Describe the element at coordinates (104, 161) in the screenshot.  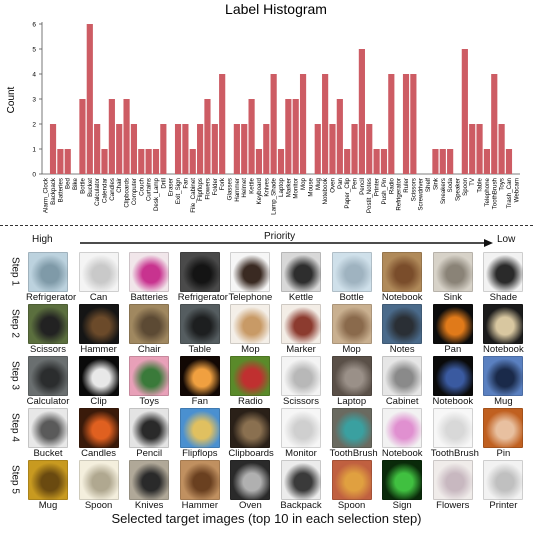
I see `bar-calendar` at that location.